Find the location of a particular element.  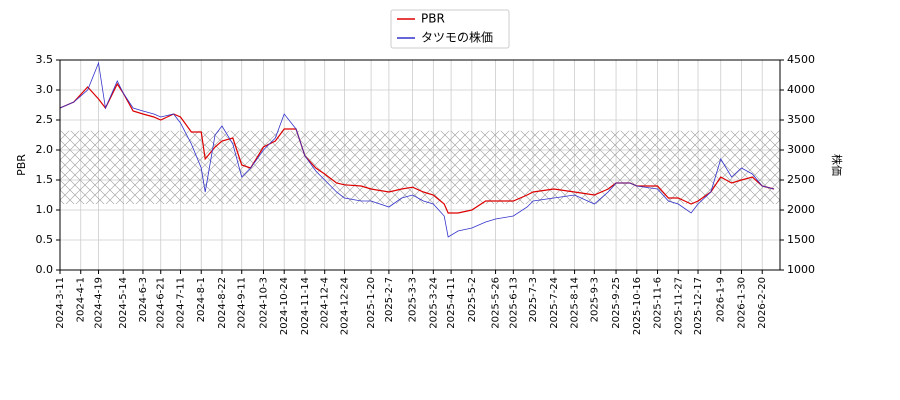

y2-tick-label: 2000 is located at coordinates (801, 209).